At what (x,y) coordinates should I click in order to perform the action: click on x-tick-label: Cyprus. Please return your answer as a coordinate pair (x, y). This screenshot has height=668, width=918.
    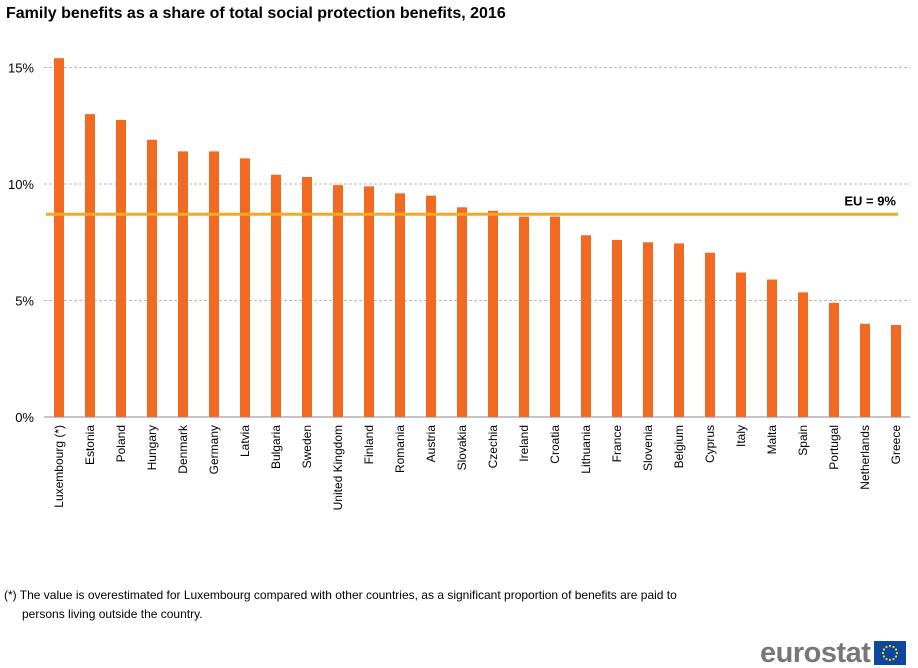
    Looking at the image, I should click on (710, 444).